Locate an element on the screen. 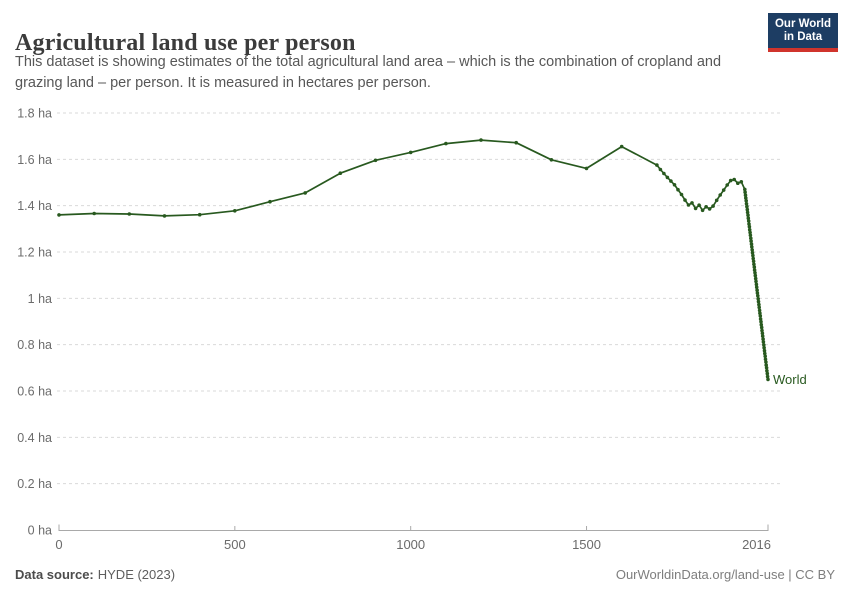 This screenshot has height=600, width=850. owid-logo: Our World in Data is located at coordinates (802, 32).